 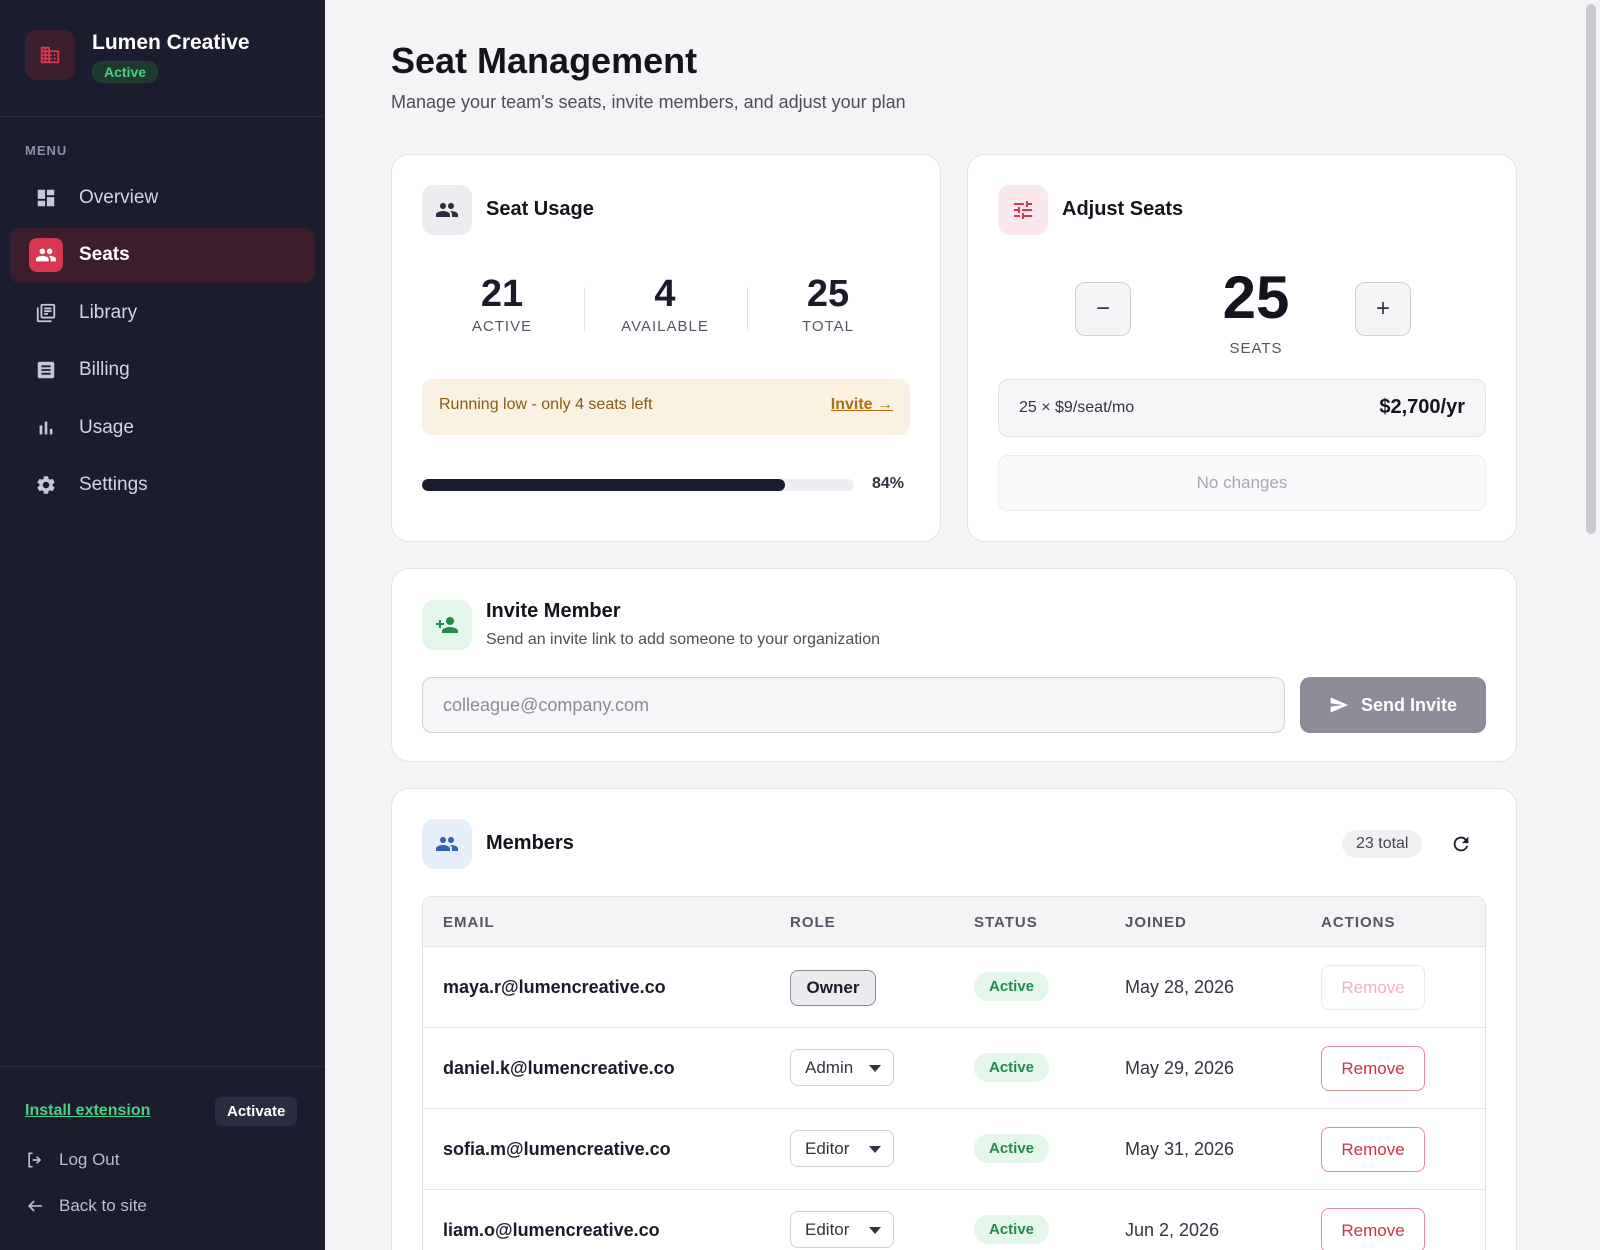 I want to click on logout-label: Log Out, so click(x=89, y=1159).